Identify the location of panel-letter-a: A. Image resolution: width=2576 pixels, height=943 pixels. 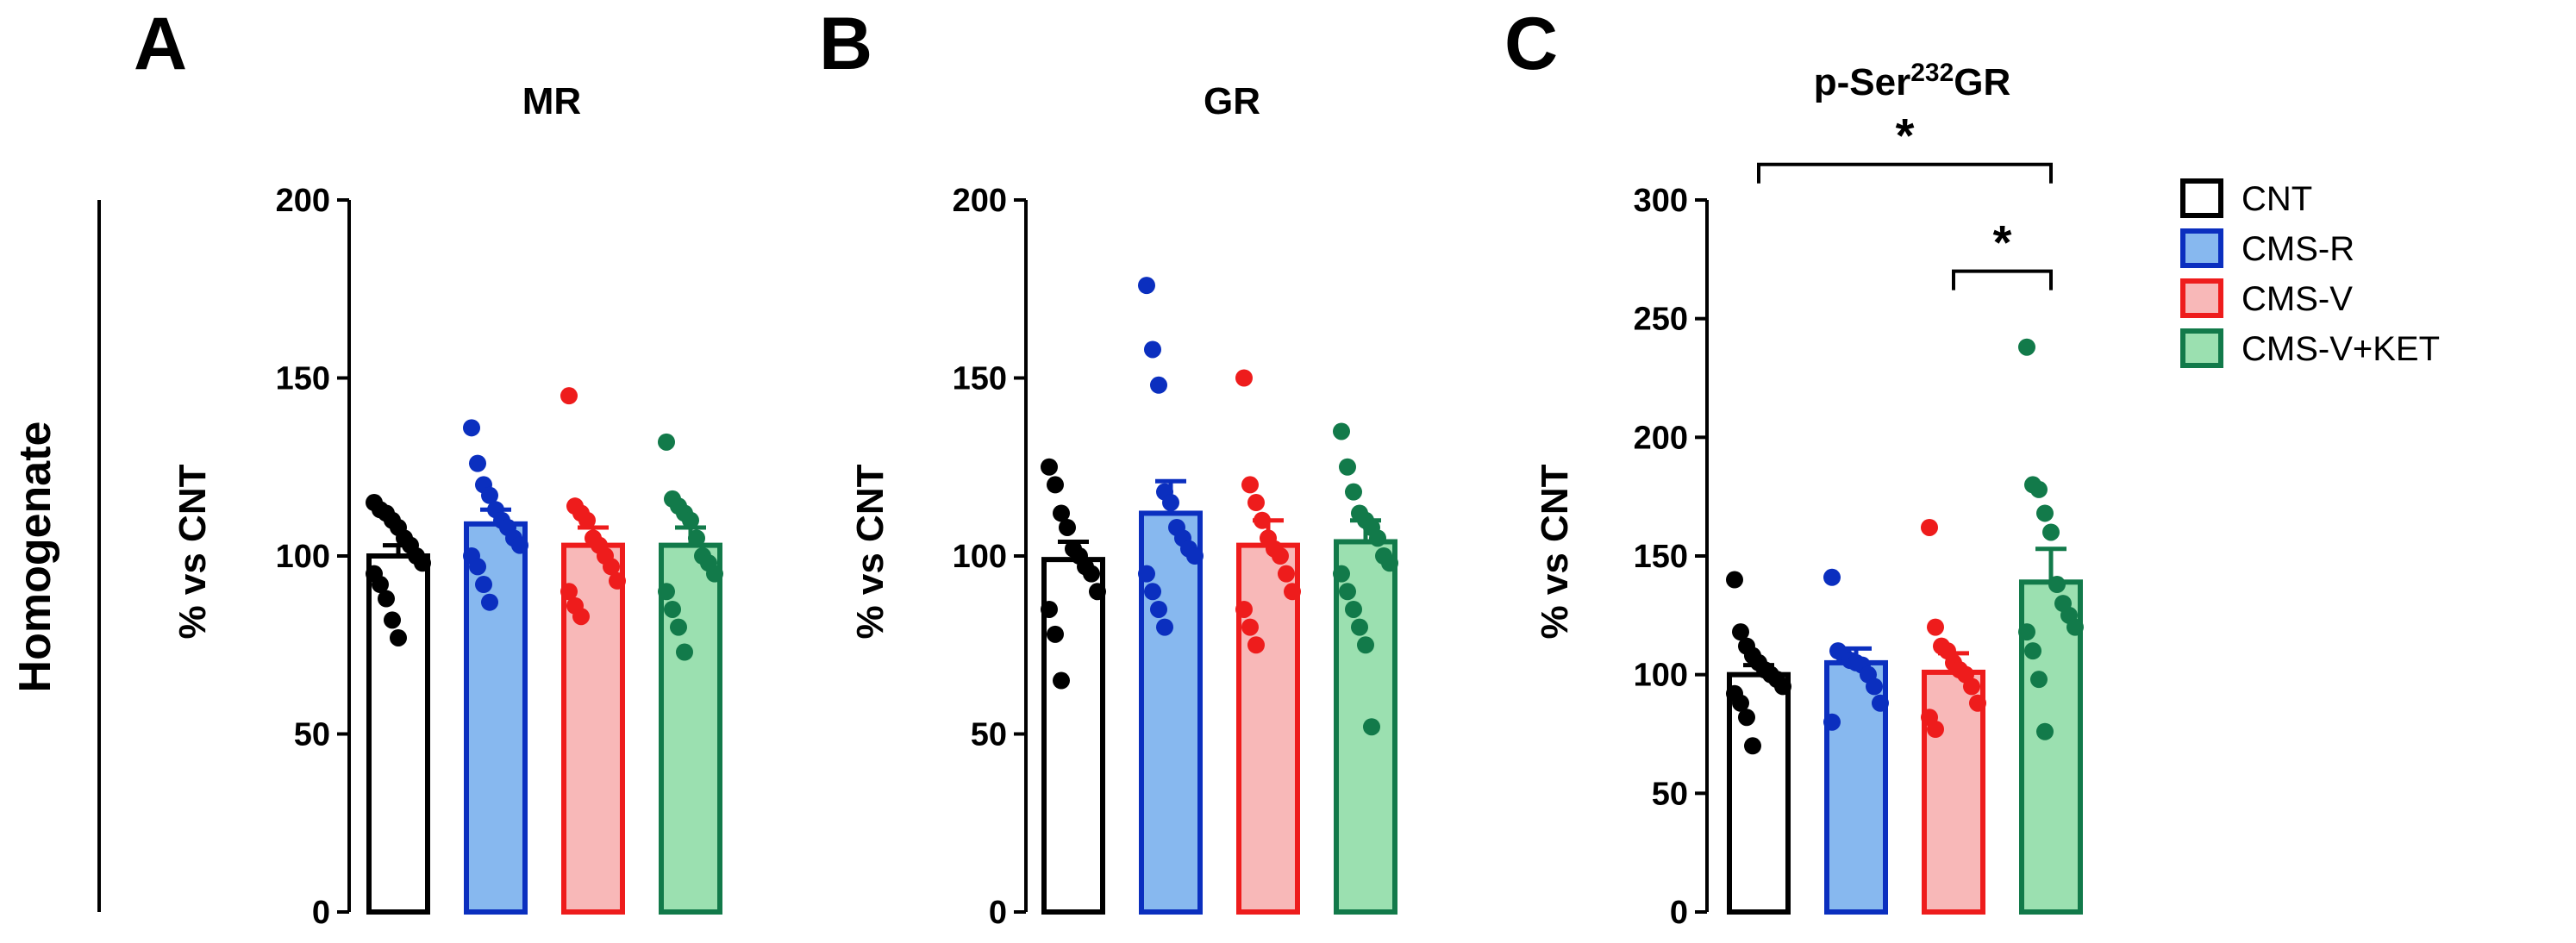
(160, 44).